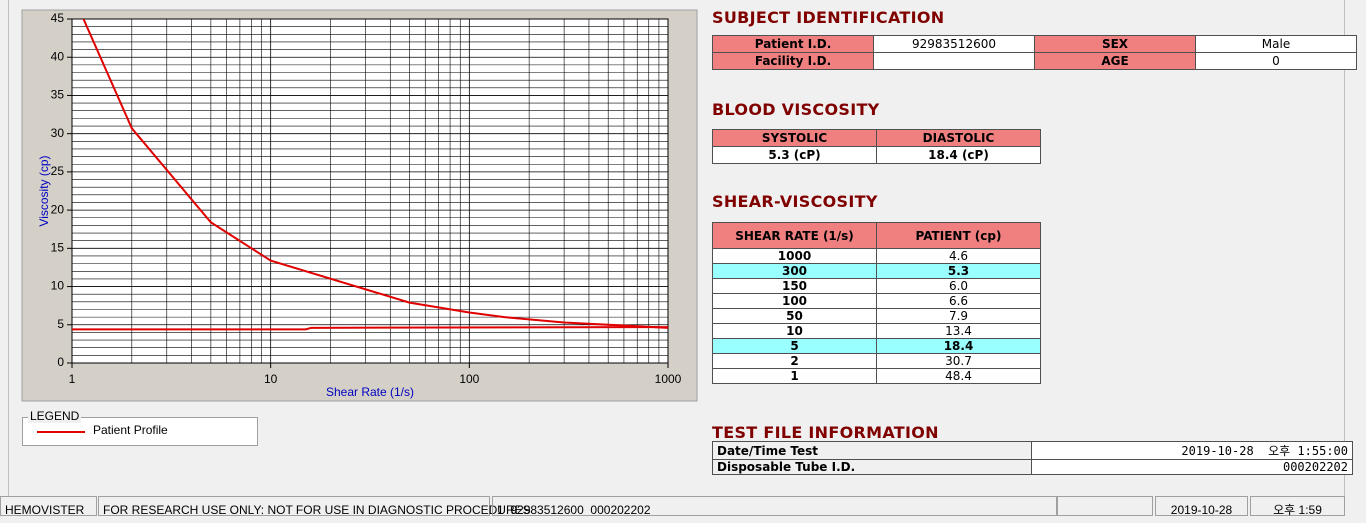  What do you see at coordinates (370, 328) in the screenshot?
I see `data-line` at bounding box center [370, 328].